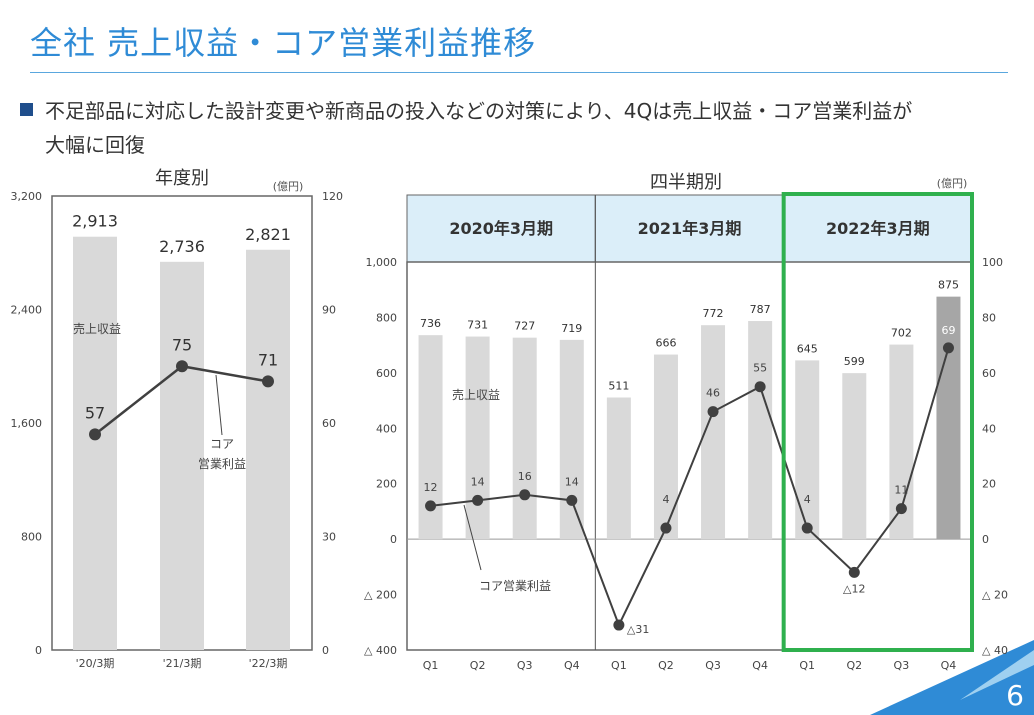 The height and width of the screenshot is (715, 1034). What do you see at coordinates (901, 490) in the screenshot?
I see `quarterly-profit-label: 11` at bounding box center [901, 490].